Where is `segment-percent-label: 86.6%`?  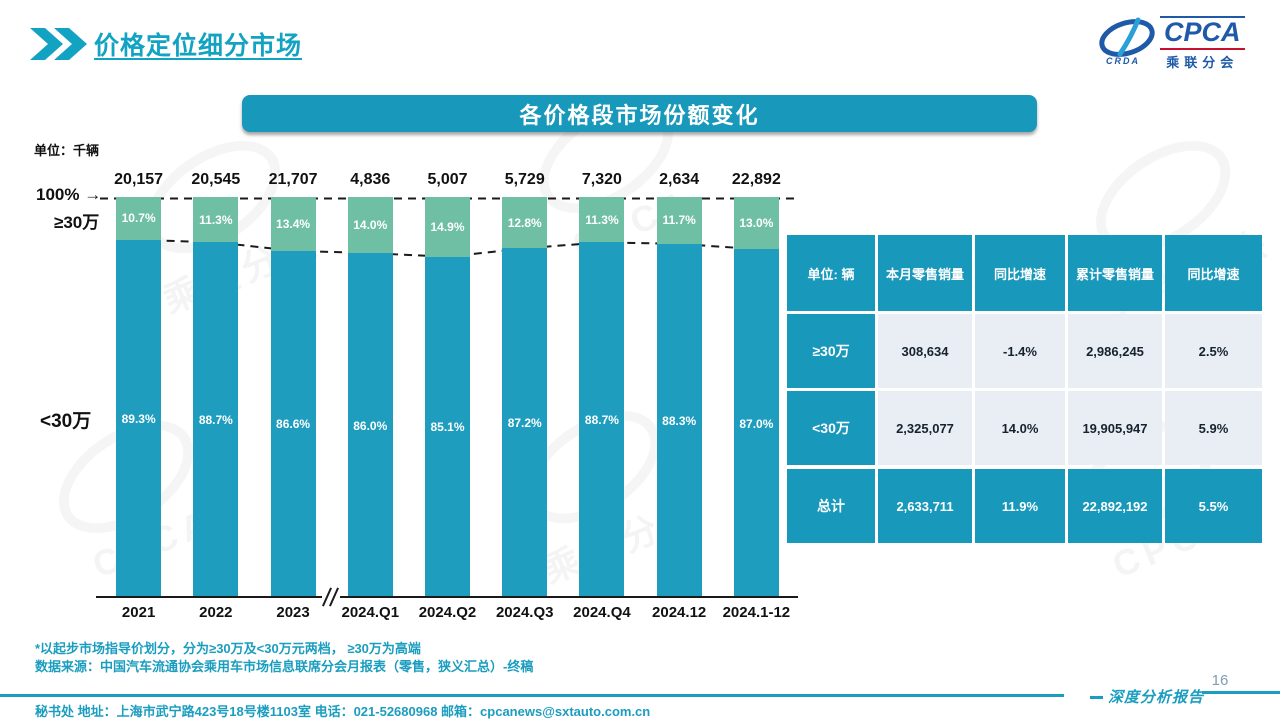 segment-percent-label: 86.6% is located at coordinates (293, 424).